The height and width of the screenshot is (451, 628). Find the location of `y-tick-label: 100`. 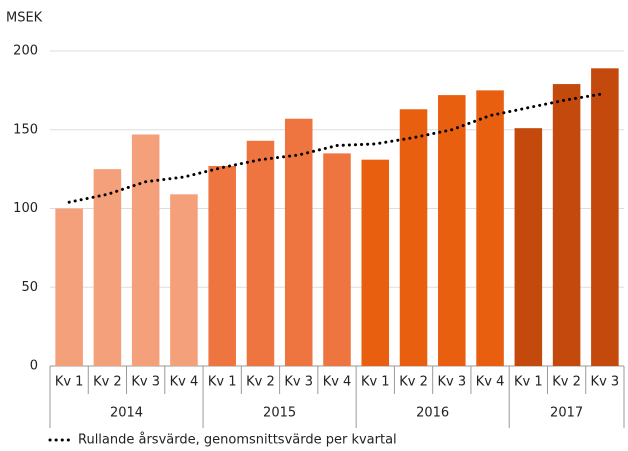

y-tick-label: 100 is located at coordinates (25, 208).